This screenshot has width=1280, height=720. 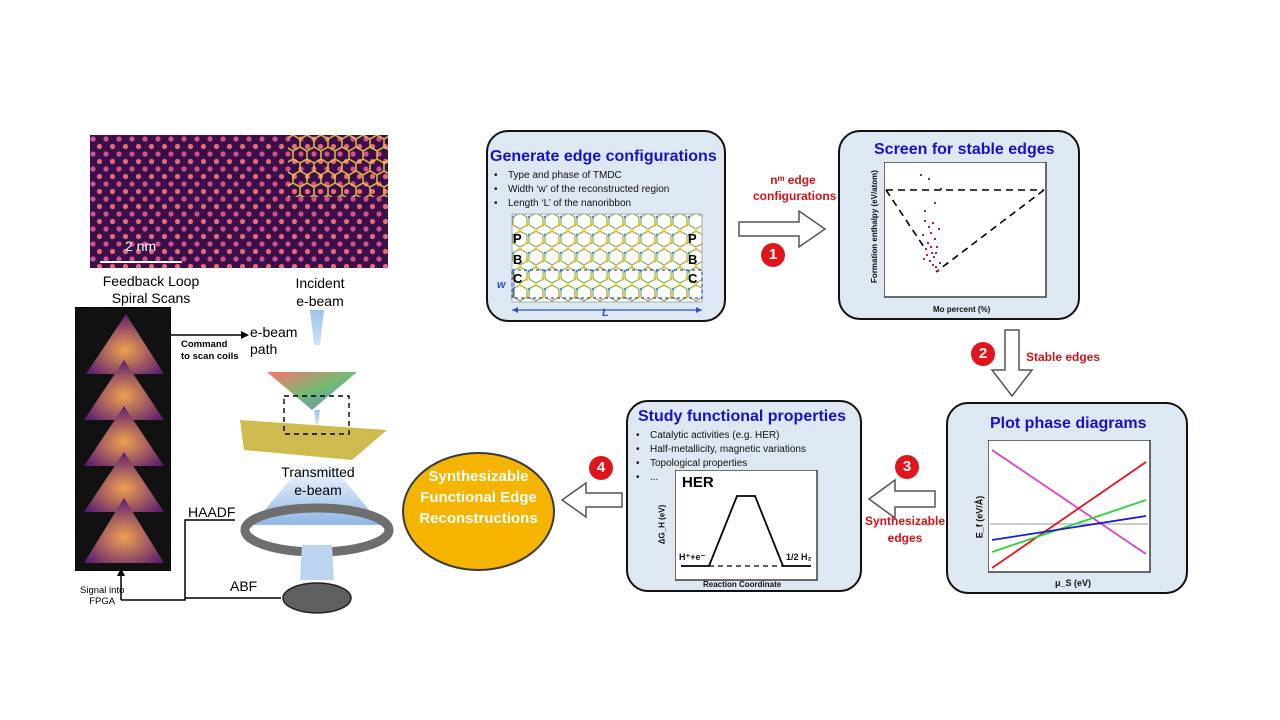 I want to click on screen-title: Screen for stable edges, so click(x=964, y=149).